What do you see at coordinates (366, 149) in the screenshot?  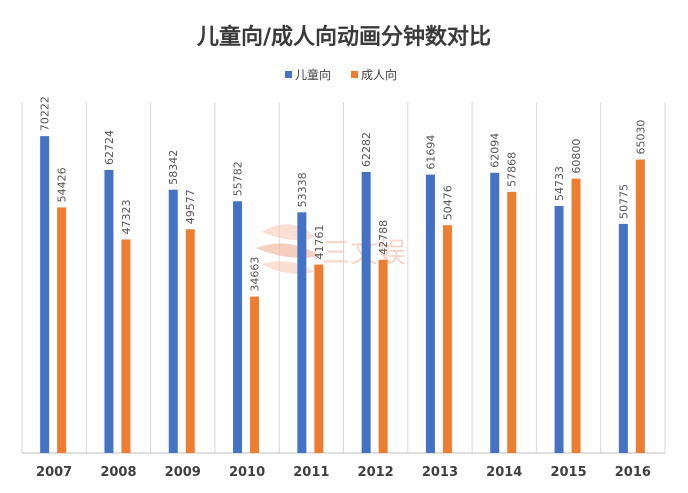 I see `data-label-children-2012: 62282` at bounding box center [366, 149].